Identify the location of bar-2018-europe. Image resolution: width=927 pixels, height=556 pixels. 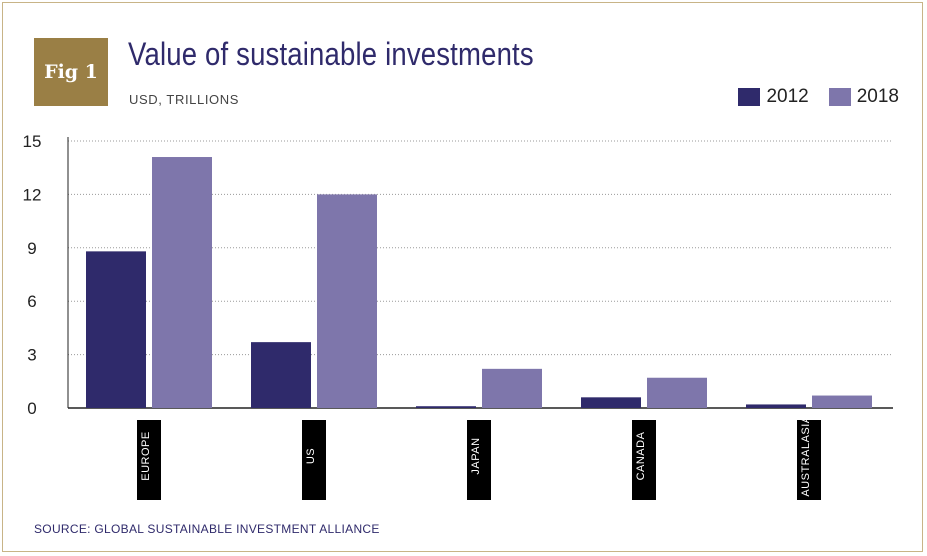
(182, 282).